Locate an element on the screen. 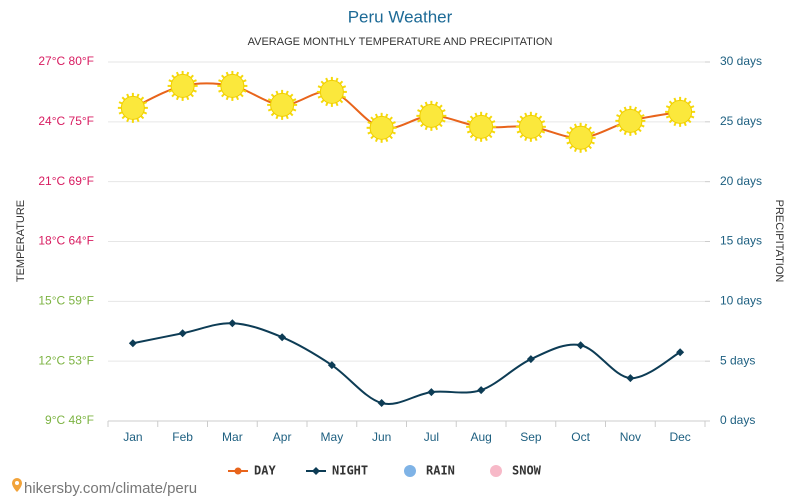 The height and width of the screenshot is (500, 800). x-tick-label: Sep is located at coordinates (531, 437).